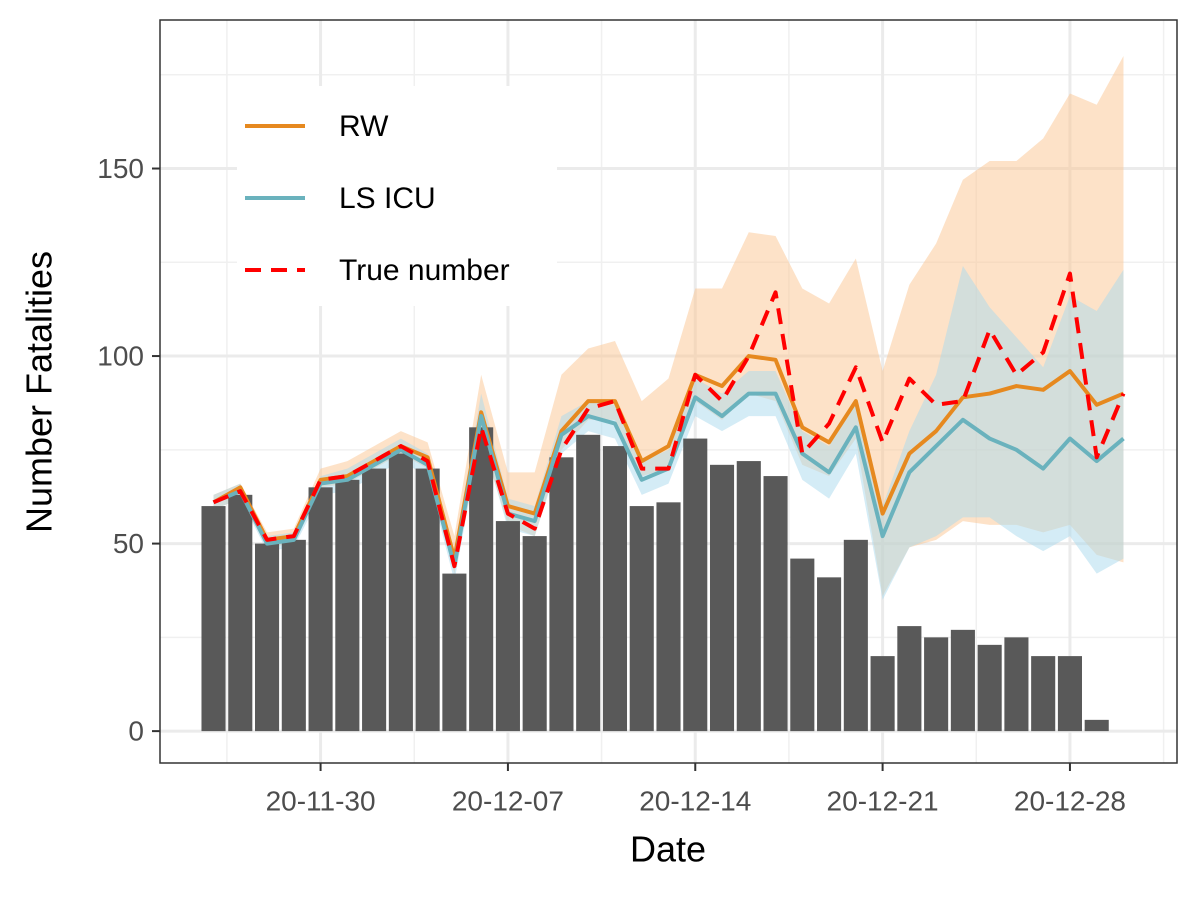 The width and height of the screenshot is (1200, 900). I want to click on x-tick-label: 20-12-21, so click(883, 800).